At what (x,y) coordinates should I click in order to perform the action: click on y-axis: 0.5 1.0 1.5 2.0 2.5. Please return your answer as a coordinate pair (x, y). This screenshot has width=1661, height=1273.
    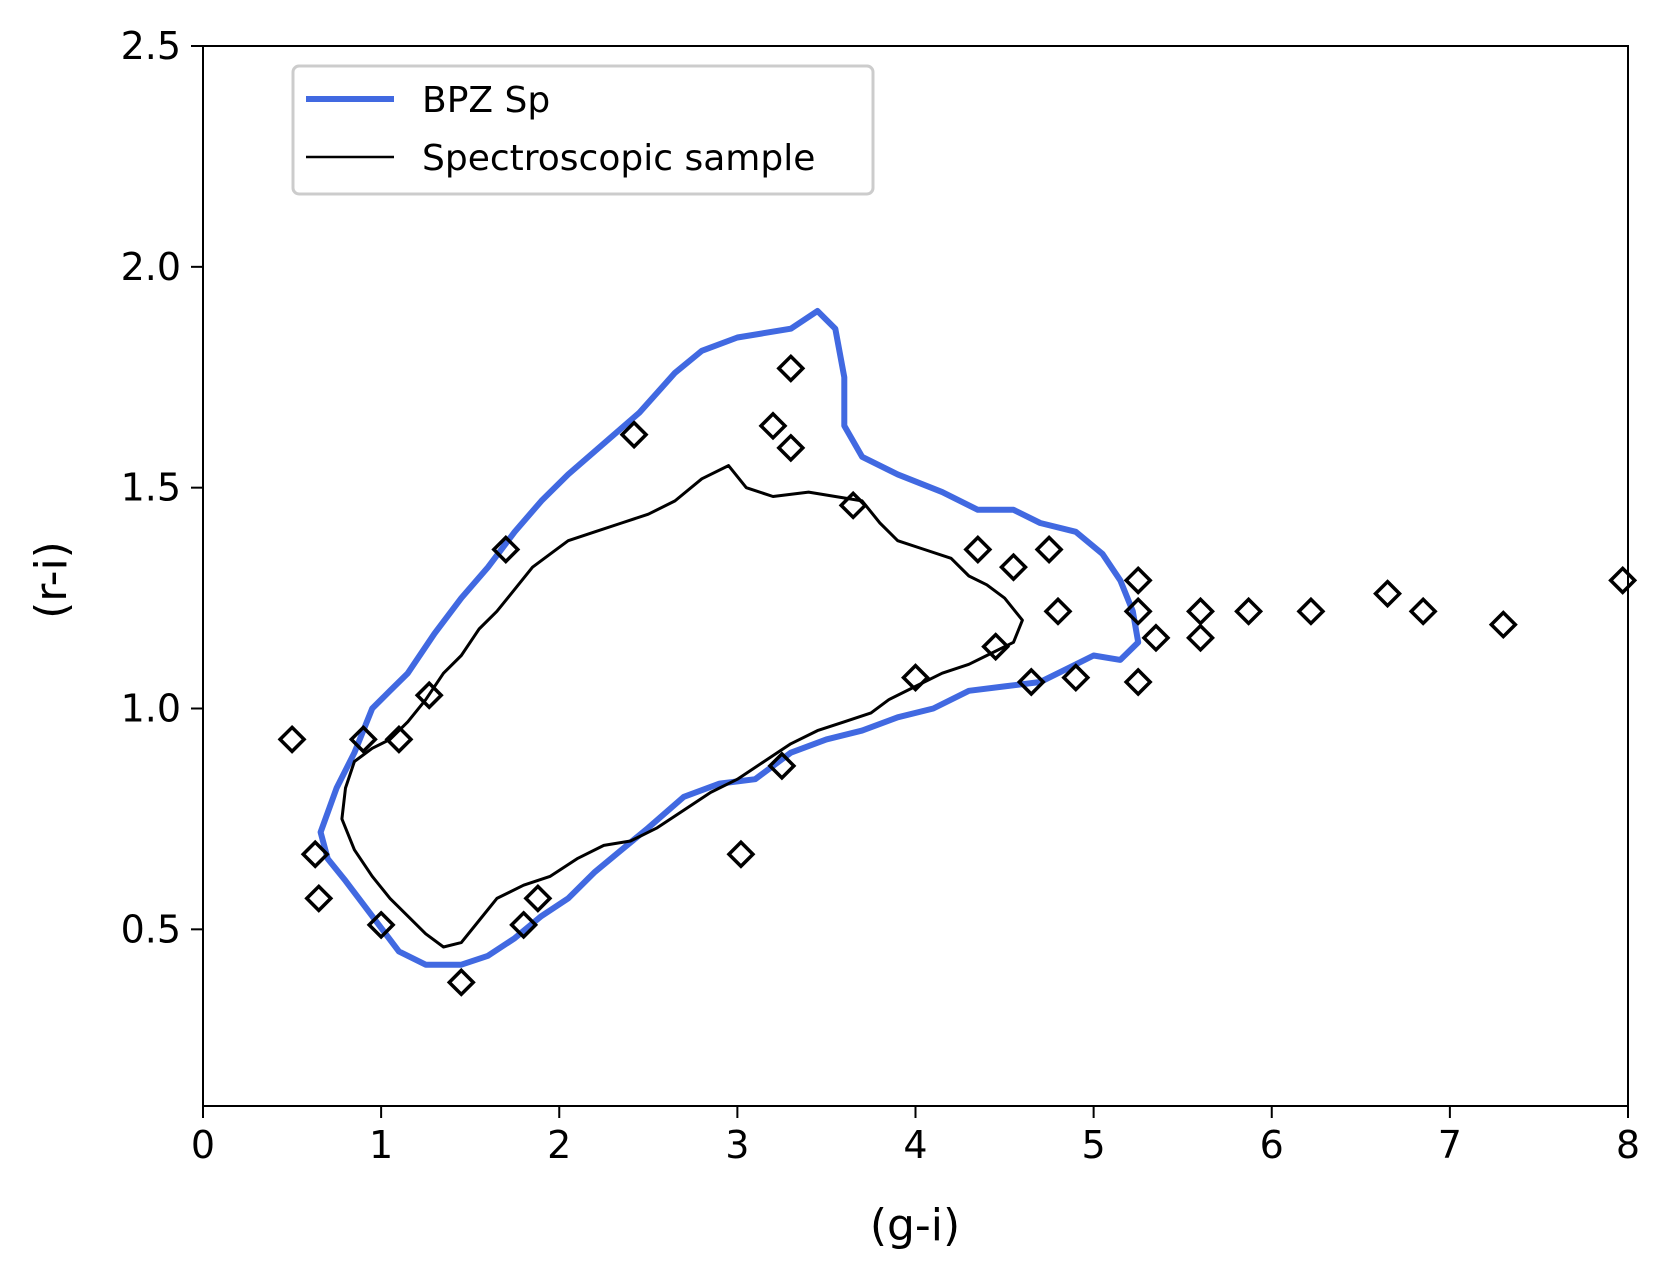
    Looking at the image, I should click on (162, 487).